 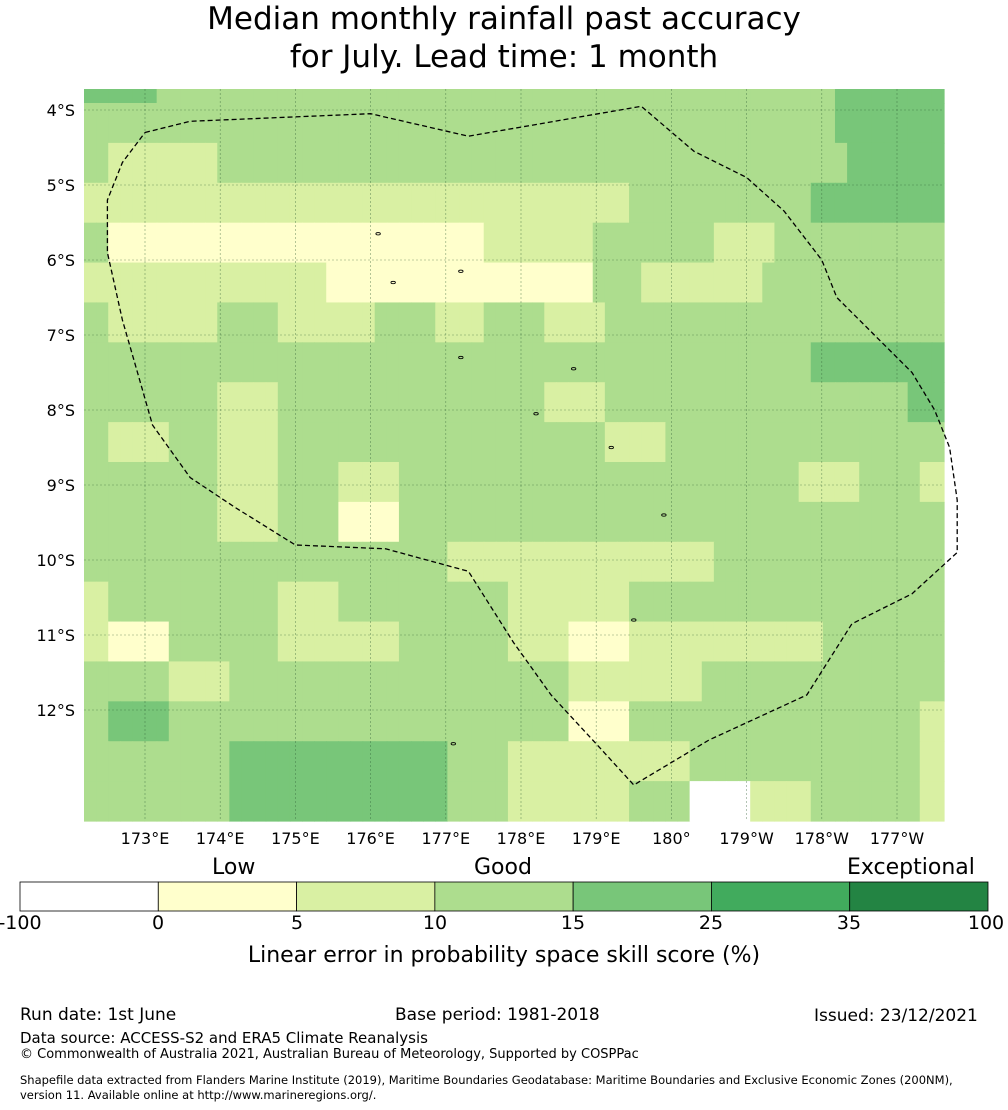 What do you see at coordinates (849, 923) in the screenshot?
I see `tick-35: 35` at bounding box center [849, 923].